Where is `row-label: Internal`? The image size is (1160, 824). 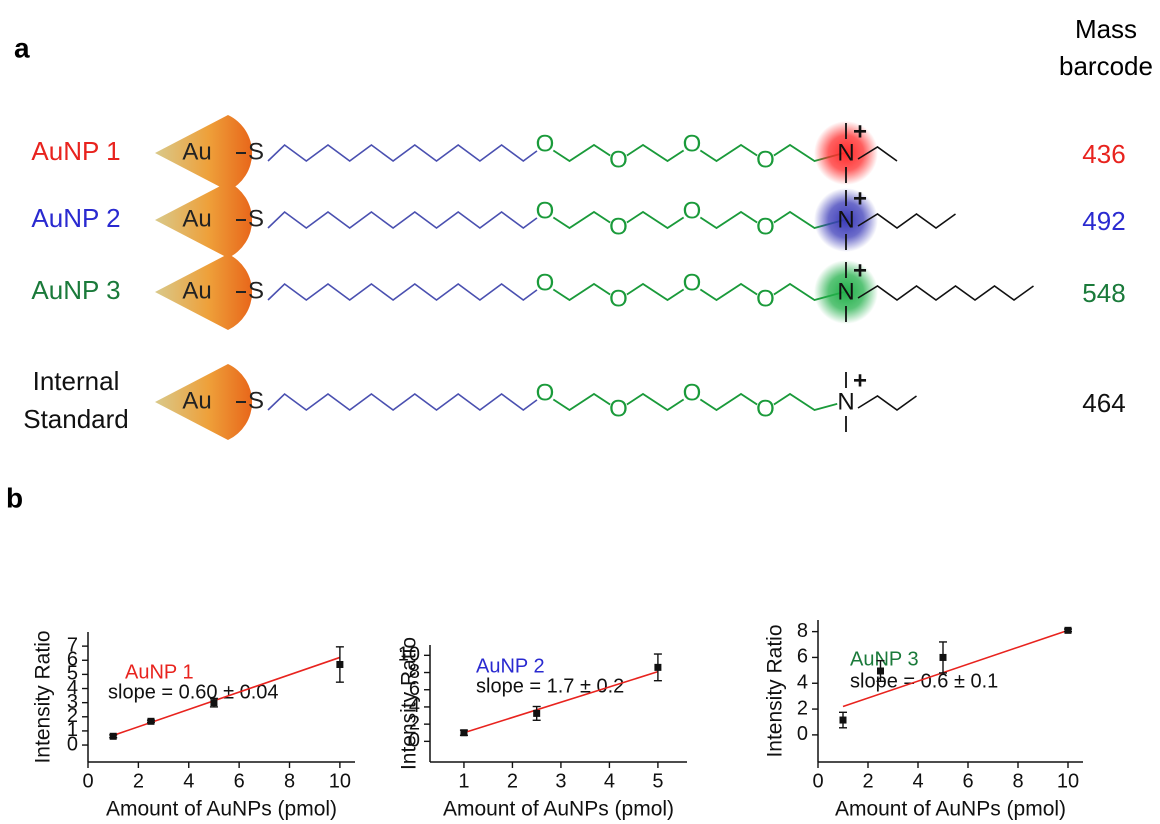
row-label: Internal is located at coordinates (76, 381).